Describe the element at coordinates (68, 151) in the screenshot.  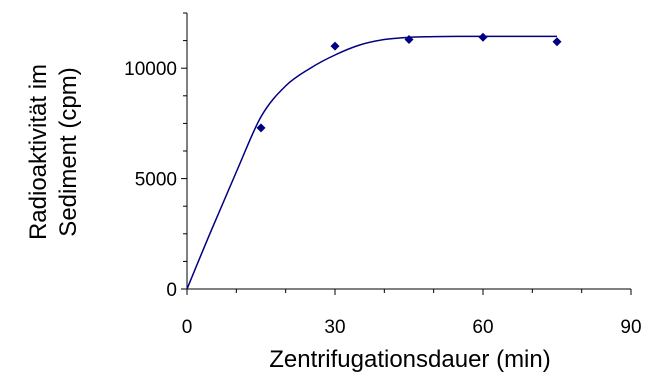
I see `y-axis-title-line-2: Sediment (cpm)` at that location.